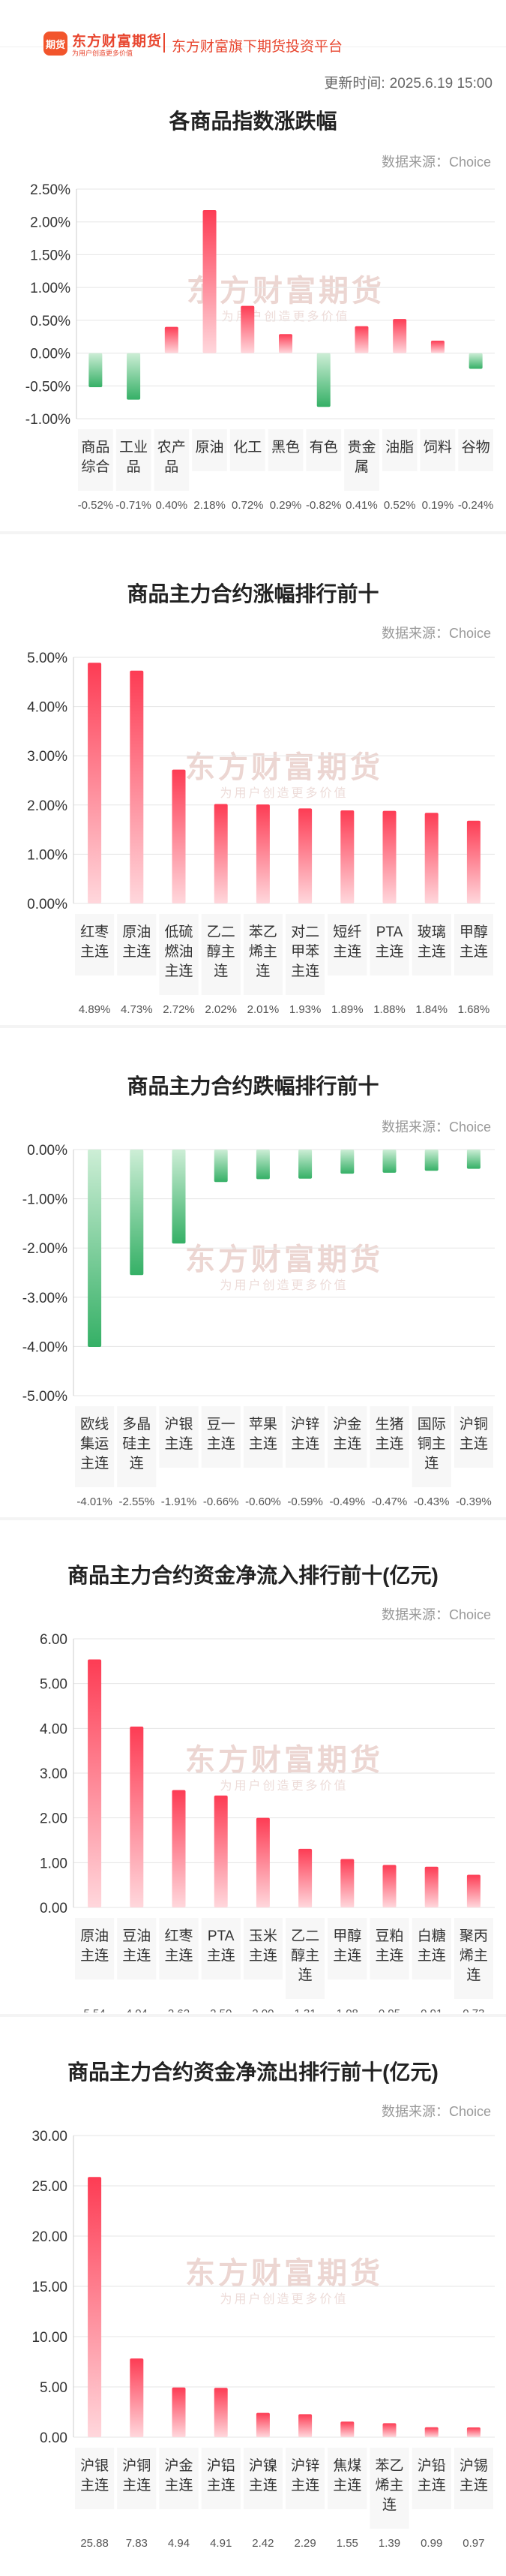 This screenshot has width=506, height=2576. I want to click on category-label: 欧线集运主连, so click(95, 1443).